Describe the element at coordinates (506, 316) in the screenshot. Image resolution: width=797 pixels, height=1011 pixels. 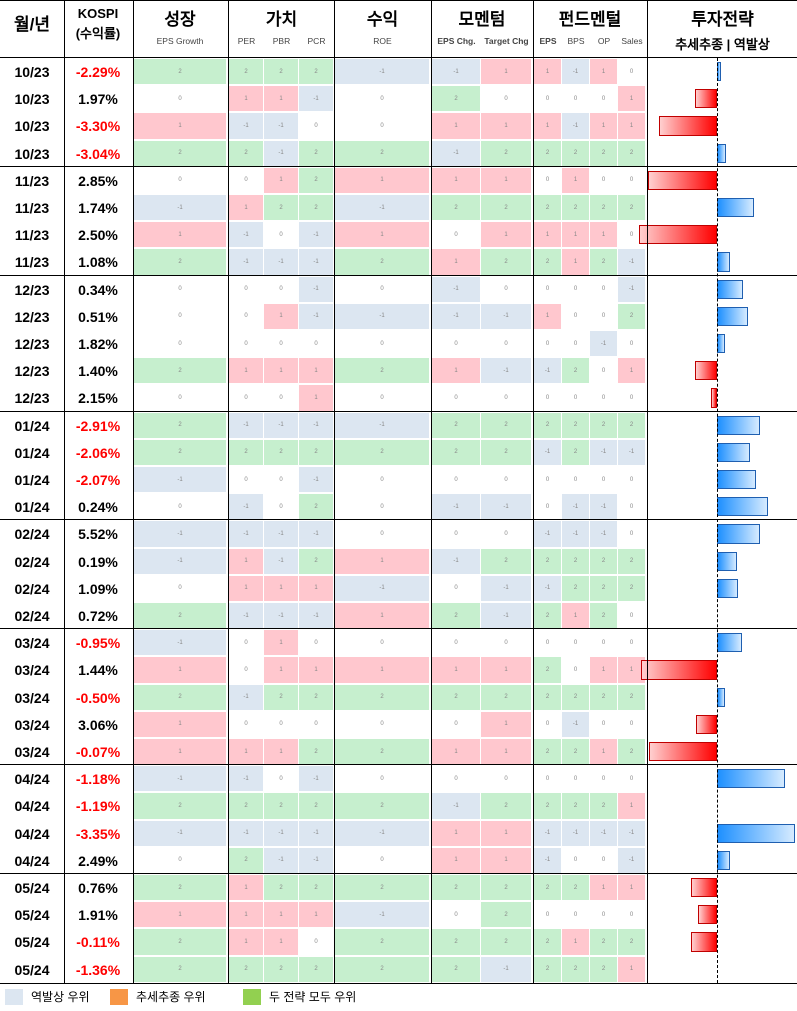
I see `score-cell-target-chg: -1` at that location.